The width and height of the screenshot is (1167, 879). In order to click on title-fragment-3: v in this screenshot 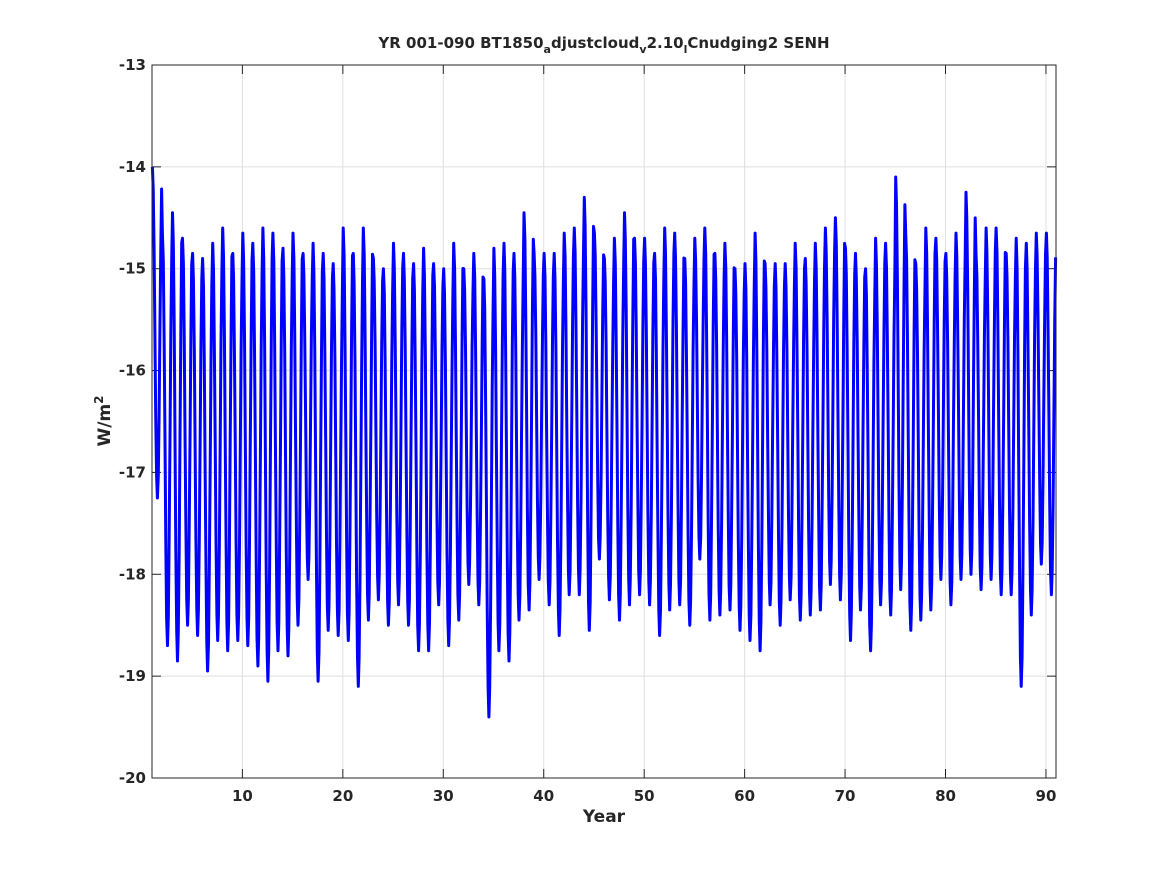, I will do `click(643, 49)`.